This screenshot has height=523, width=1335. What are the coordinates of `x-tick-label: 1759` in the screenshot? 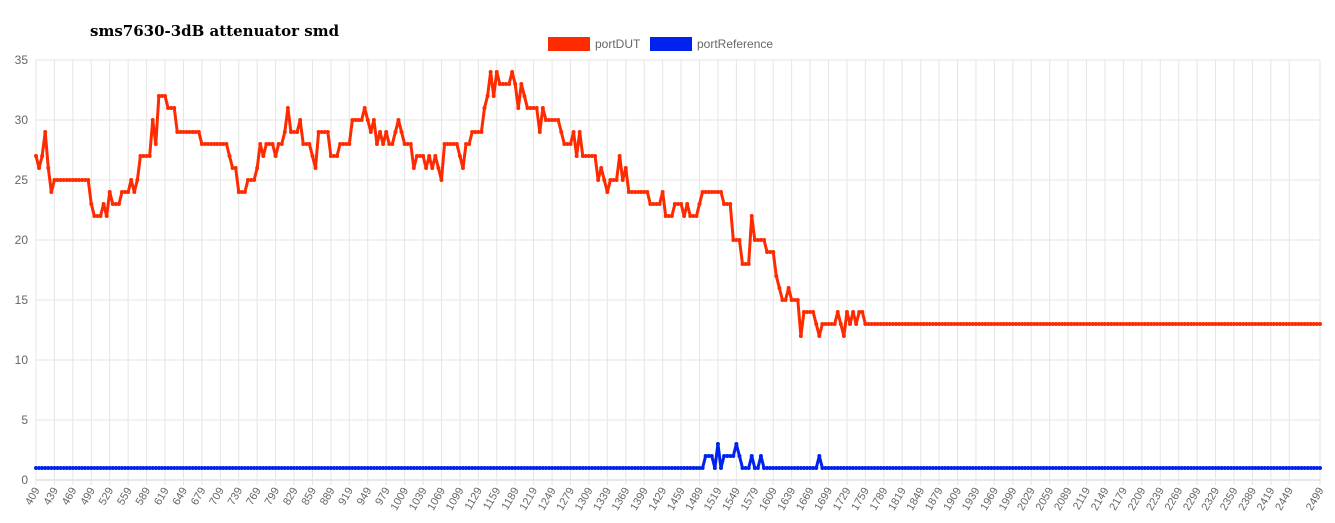 It's located at (860, 499).